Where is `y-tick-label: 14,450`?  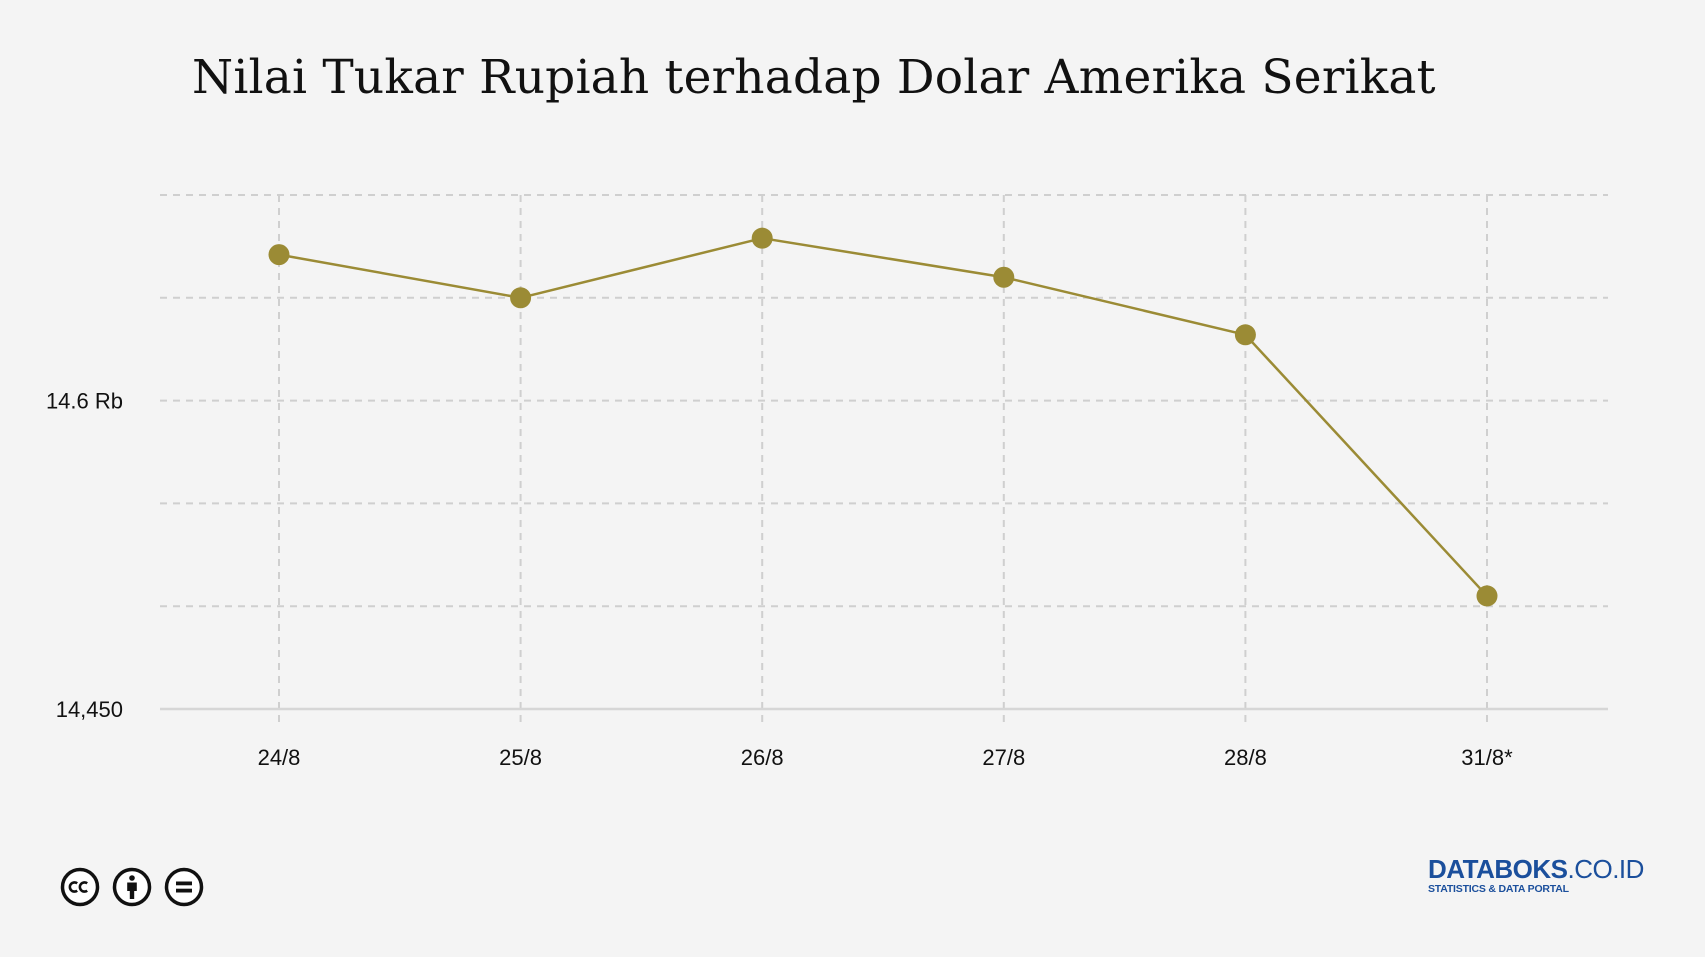 y-tick-label: 14,450 is located at coordinates (89, 709).